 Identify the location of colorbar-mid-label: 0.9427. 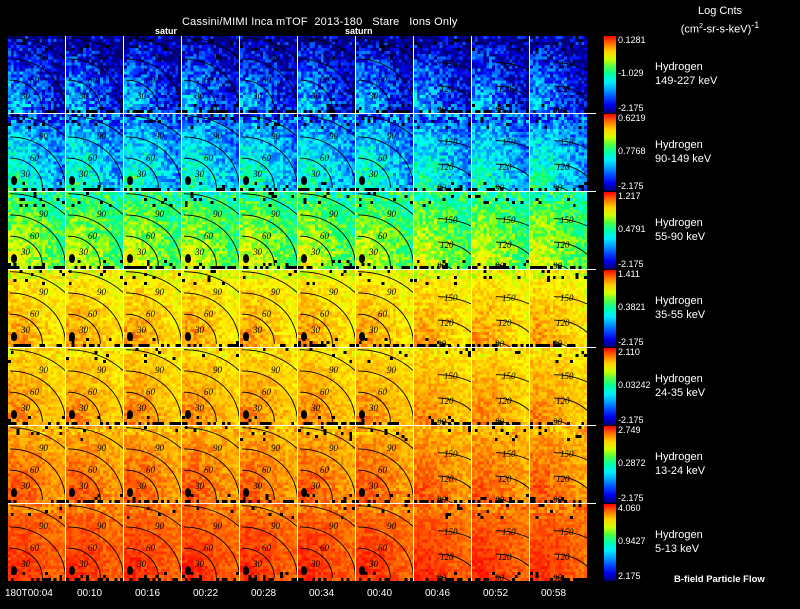
(632, 541).